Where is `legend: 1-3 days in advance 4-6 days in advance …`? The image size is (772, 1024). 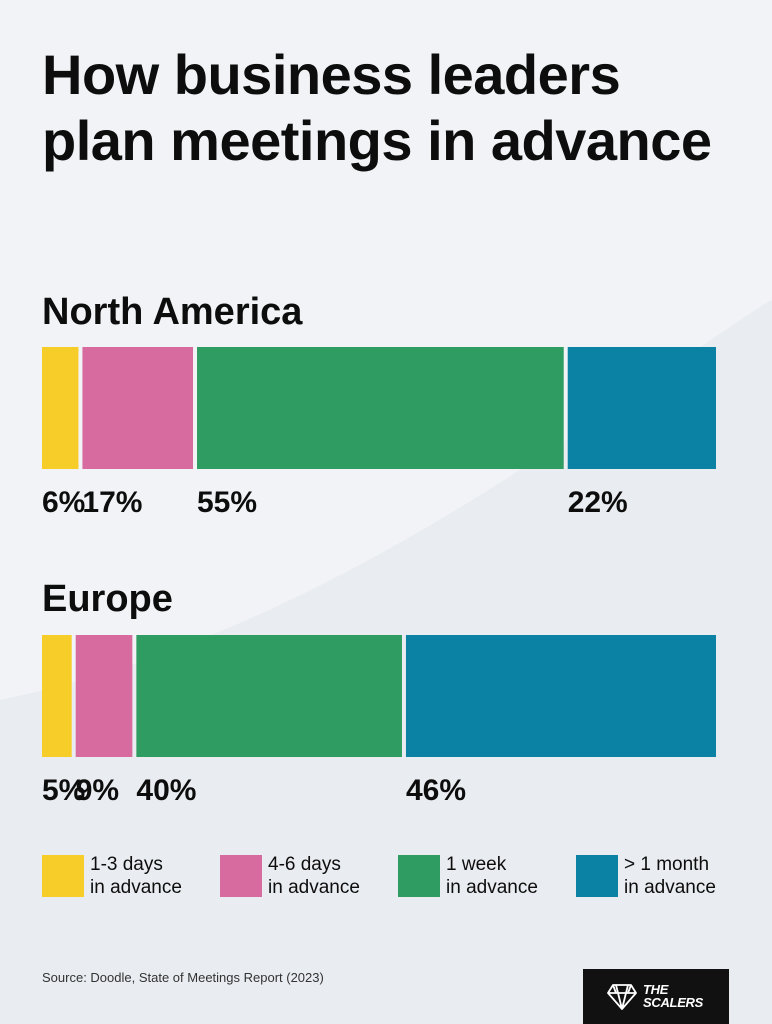 legend: 1-3 days in advance 4-6 days in advance … is located at coordinates (392, 878).